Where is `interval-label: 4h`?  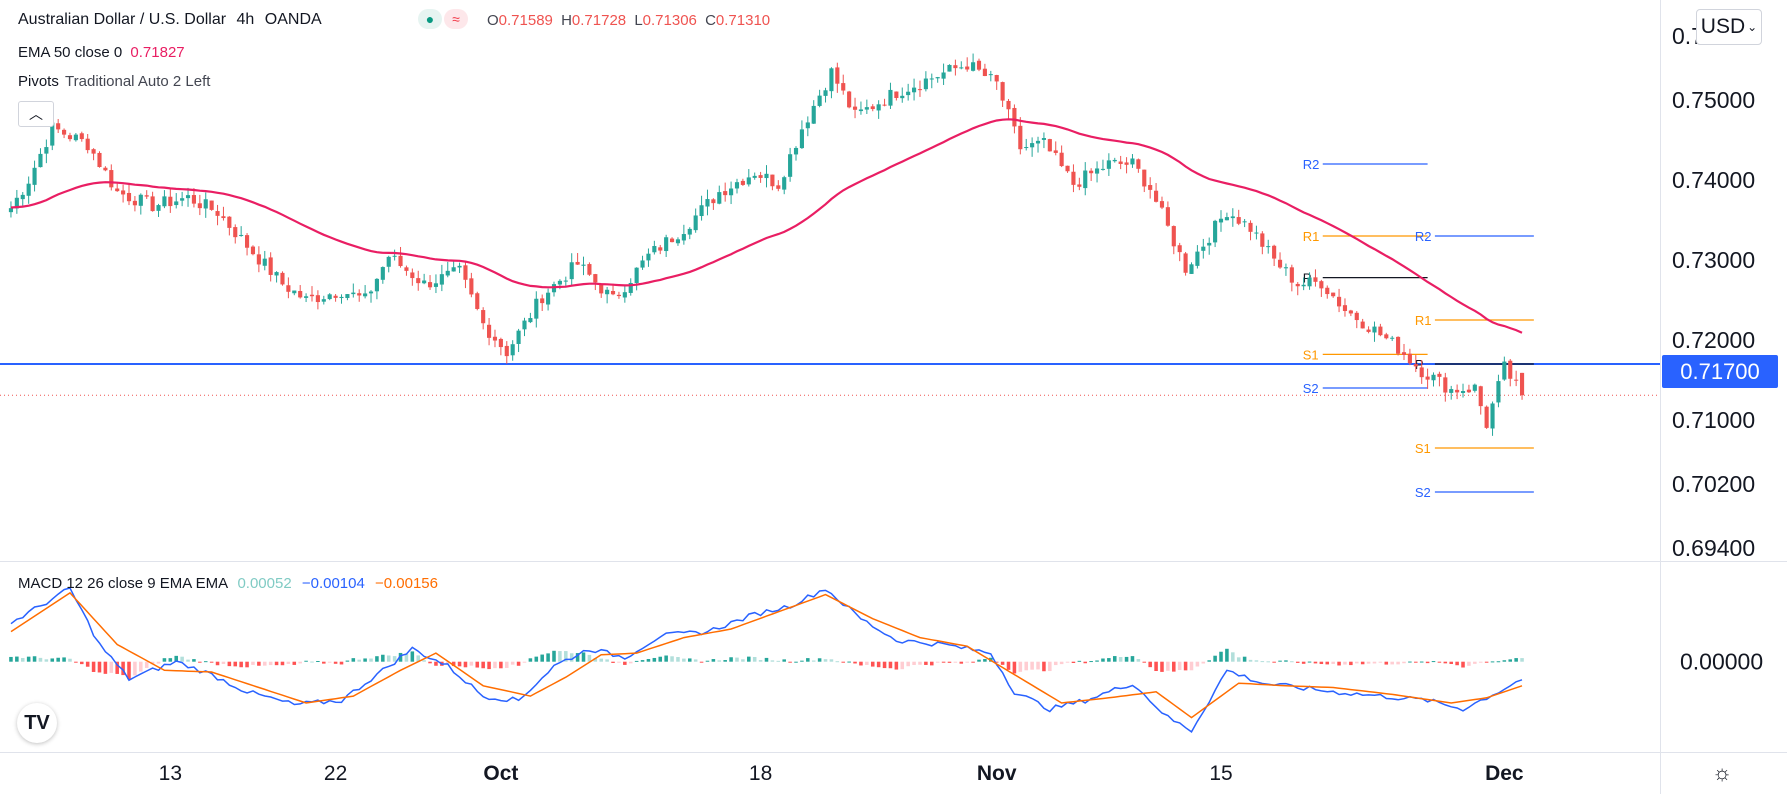 interval-label: 4h is located at coordinates (245, 19).